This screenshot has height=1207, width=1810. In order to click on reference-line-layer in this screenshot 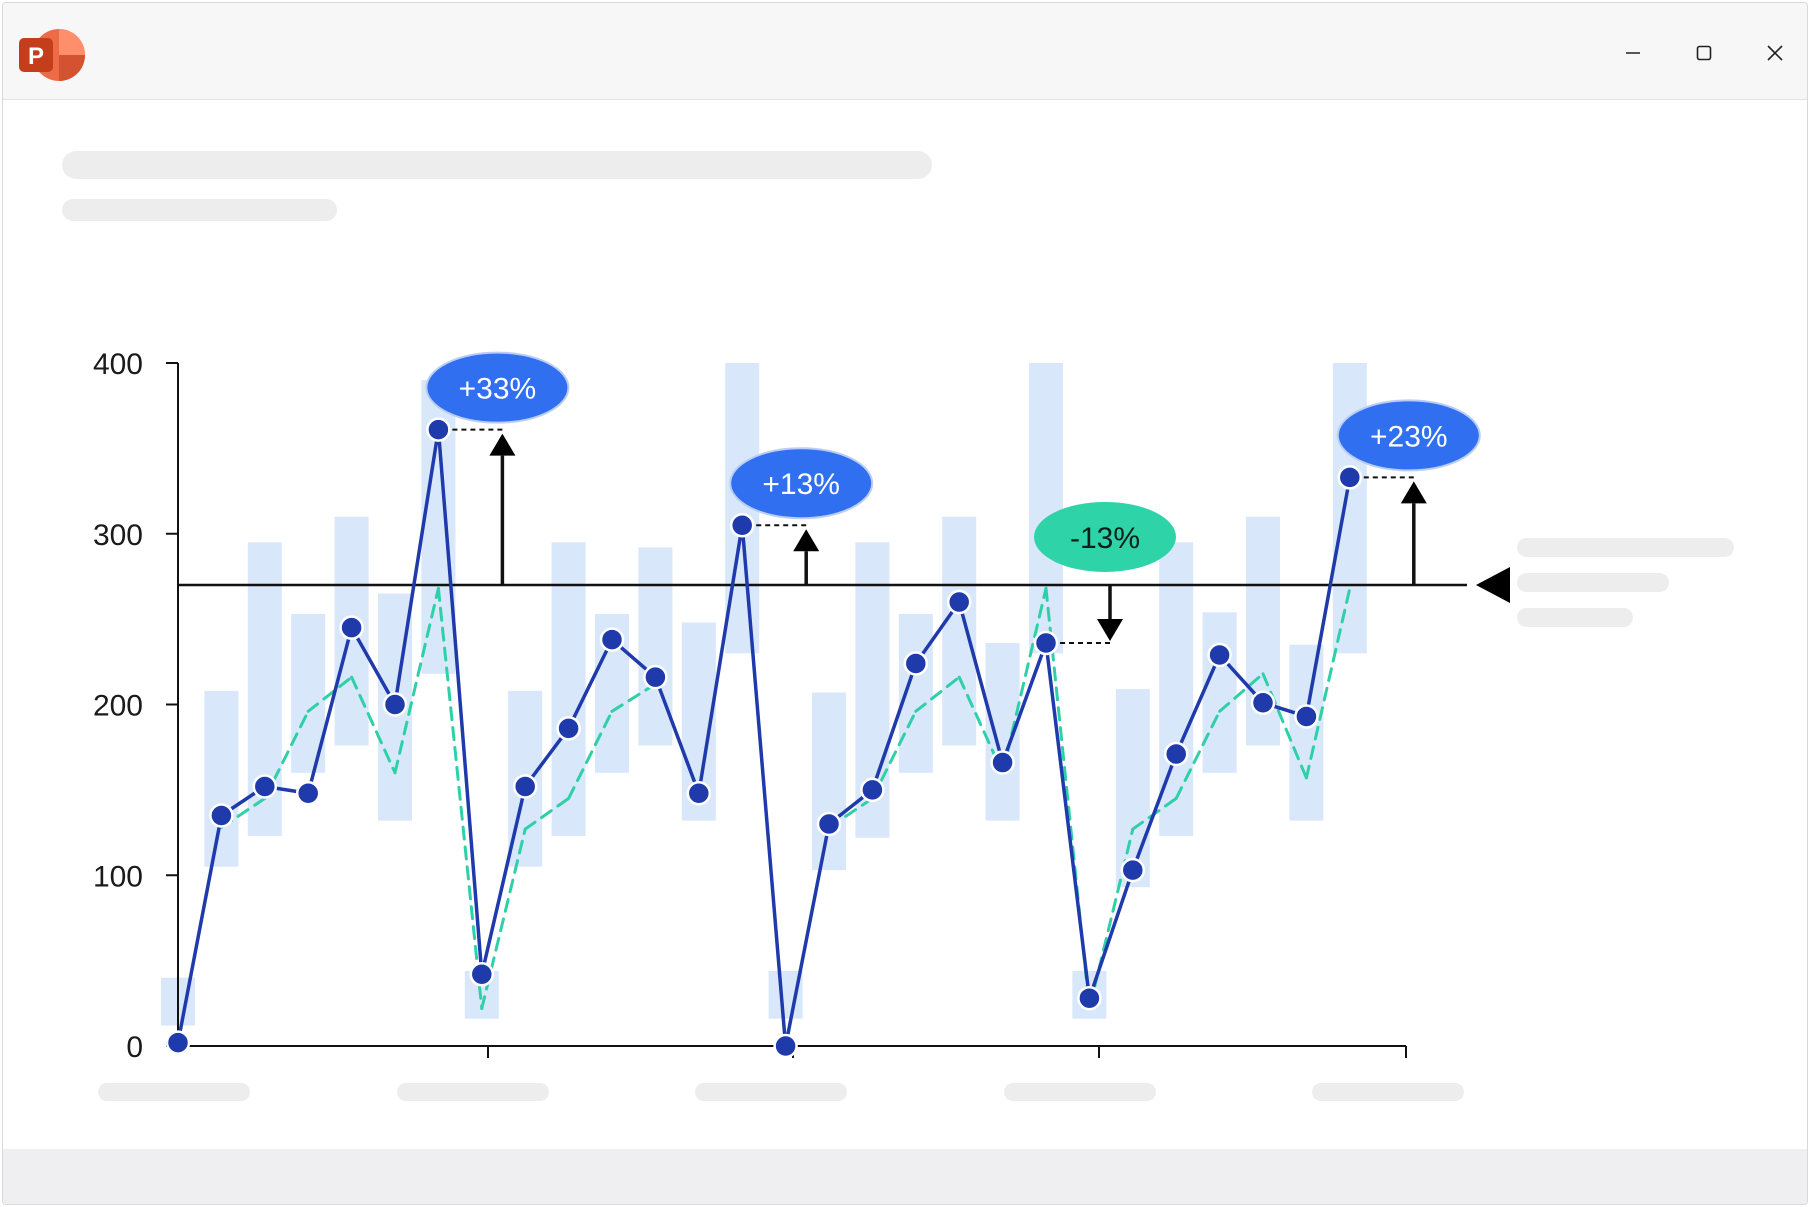, I will do `click(844, 584)`.